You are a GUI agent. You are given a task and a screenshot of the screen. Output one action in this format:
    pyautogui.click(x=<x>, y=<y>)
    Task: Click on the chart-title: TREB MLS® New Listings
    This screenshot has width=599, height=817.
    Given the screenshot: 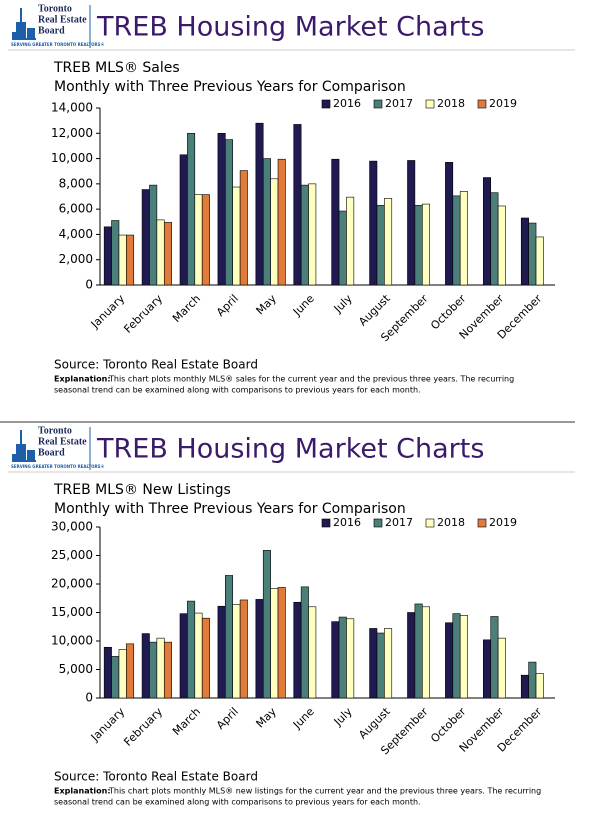 What is the action you would take?
    pyautogui.click(x=142, y=490)
    